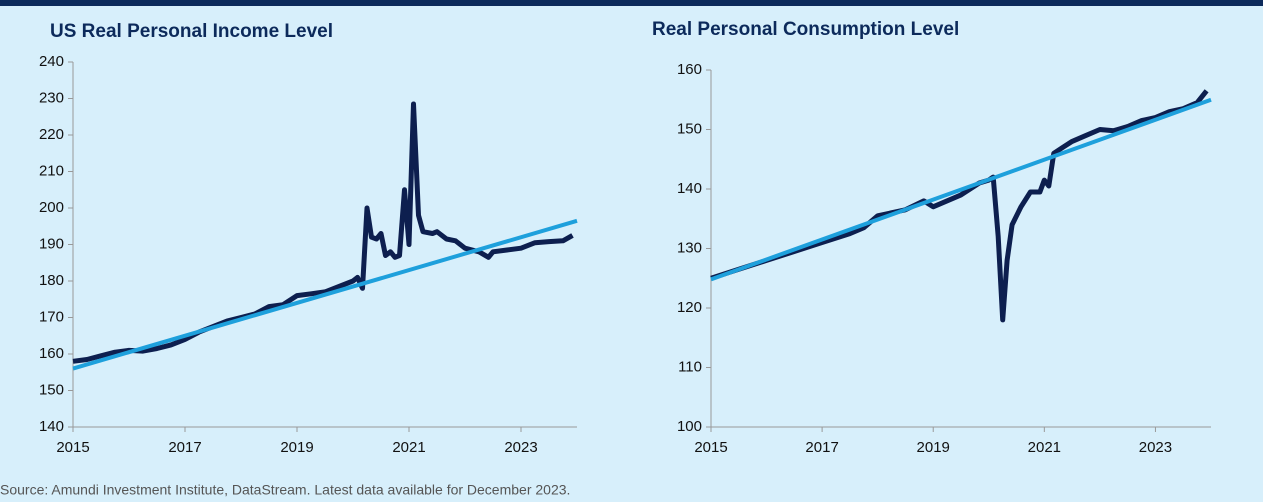 The width and height of the screenshot is (1263, 502). I want to click on y-tick-label: 130, so click(689, 247).